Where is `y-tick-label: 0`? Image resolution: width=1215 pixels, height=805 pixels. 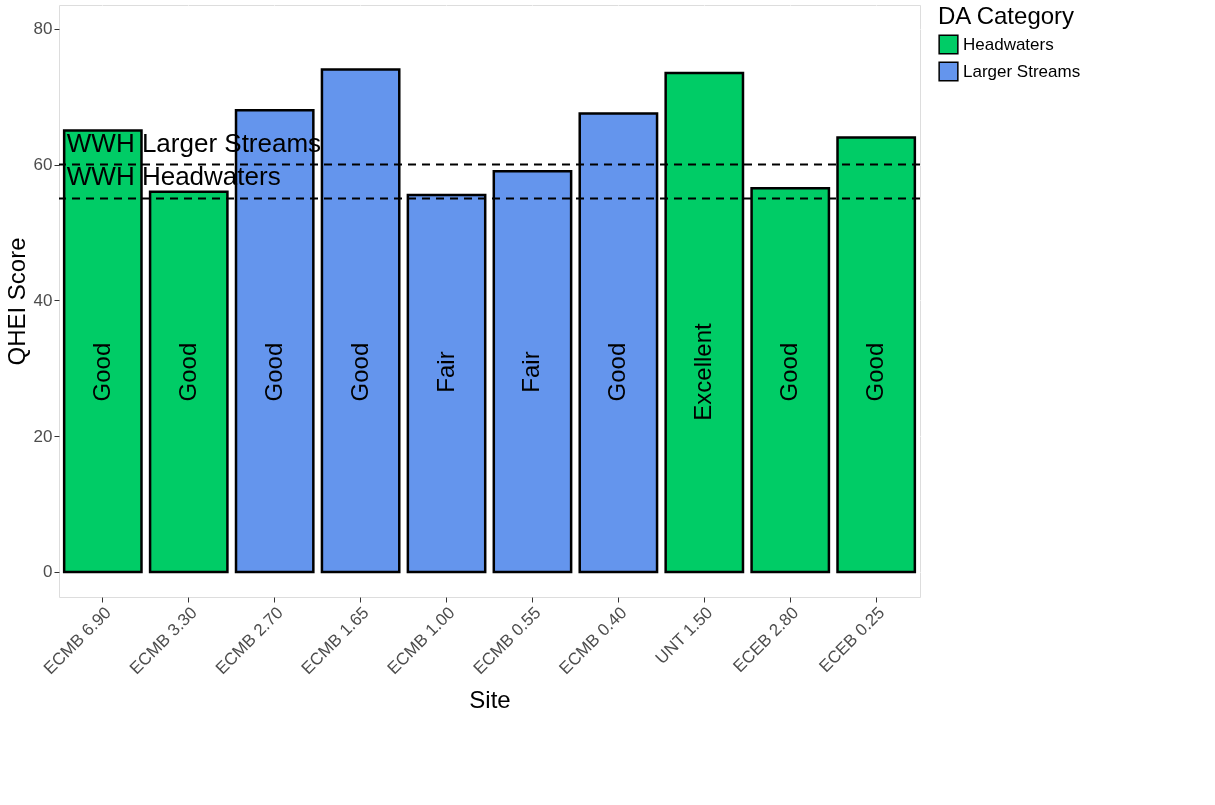
y-tick-label: 0 is located at coordinates (48, 572).